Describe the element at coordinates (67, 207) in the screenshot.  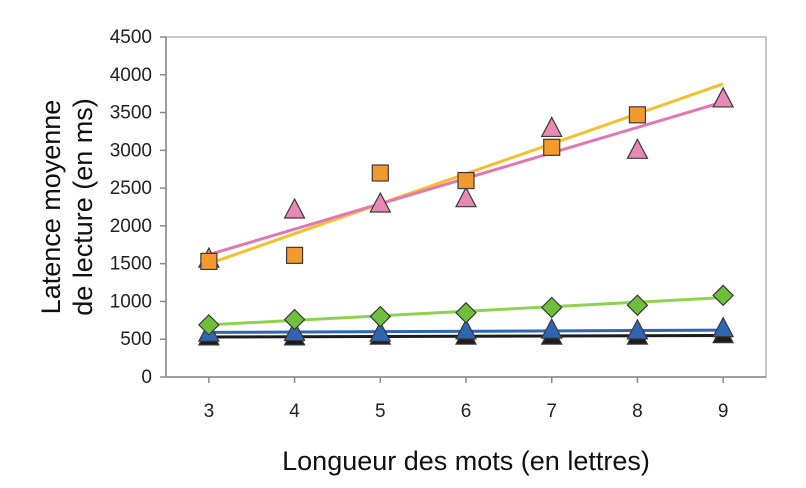
I see `y-axis-title: Latence moyennede lecture (en ms)` at that location.